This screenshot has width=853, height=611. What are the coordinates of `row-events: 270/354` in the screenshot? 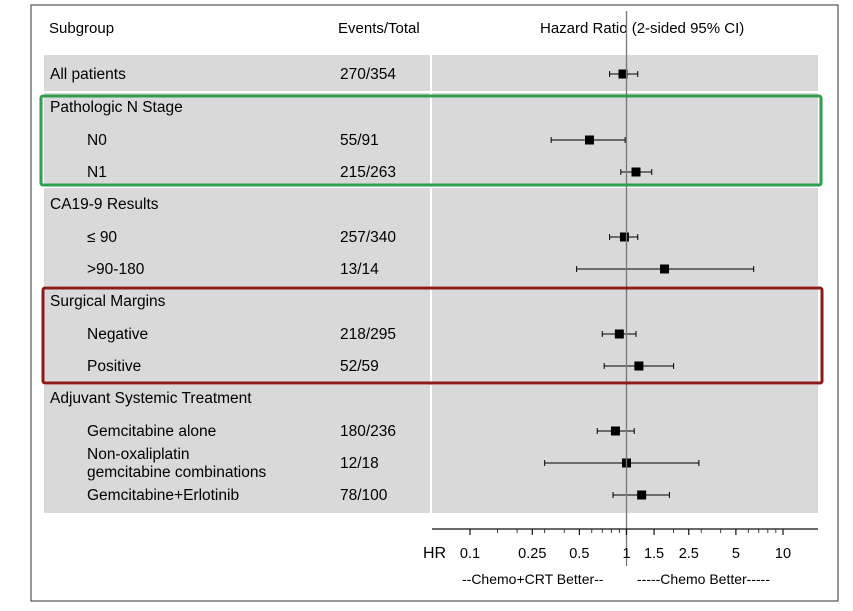 It's located at (368, 74).